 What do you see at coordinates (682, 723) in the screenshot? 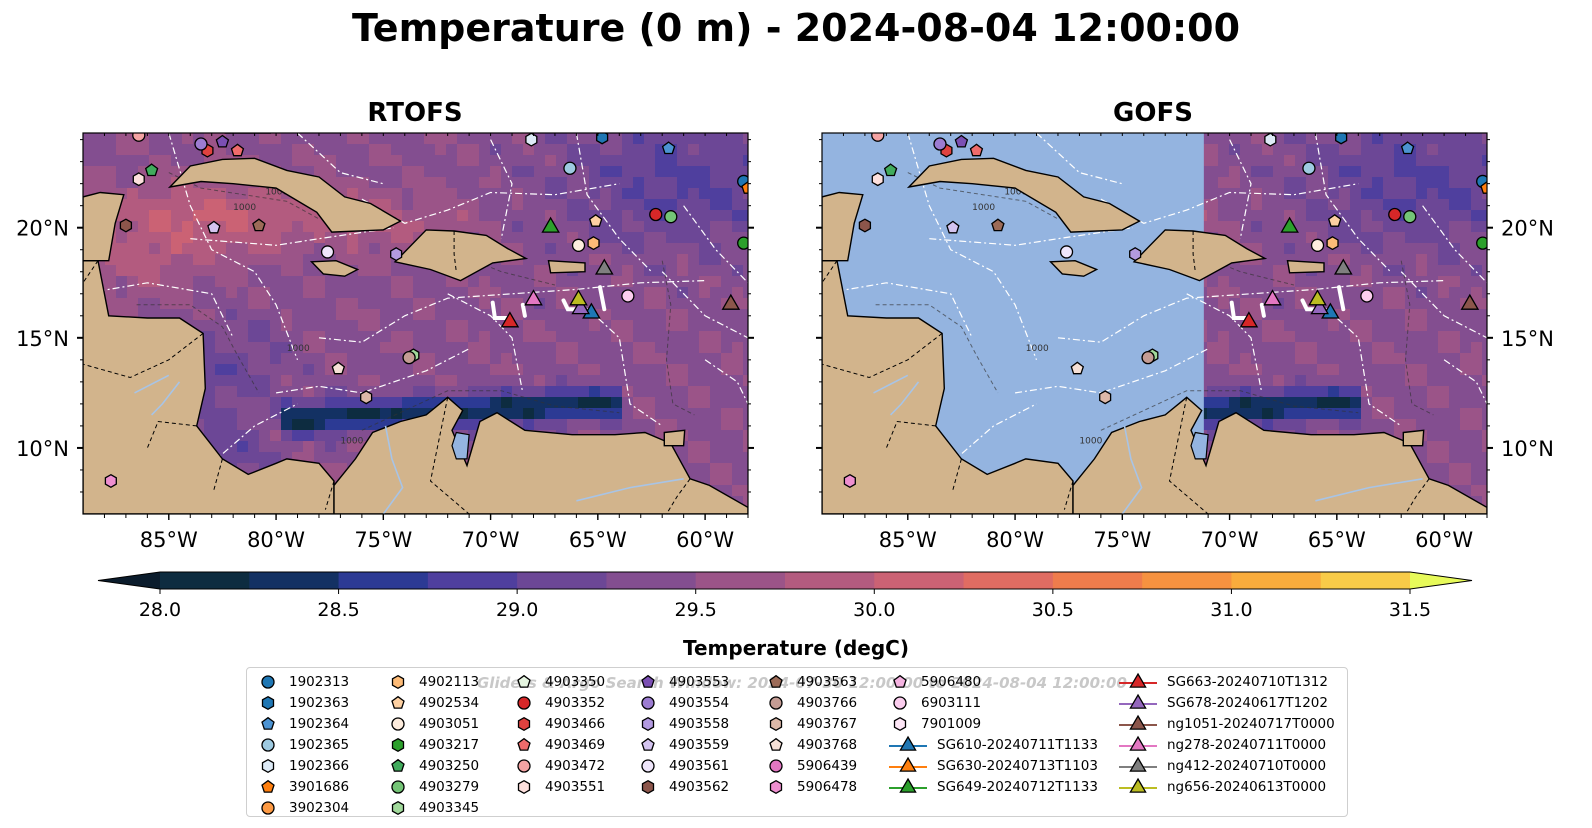
I see `legend-item: 4903558` at bounding box center [682, 723].